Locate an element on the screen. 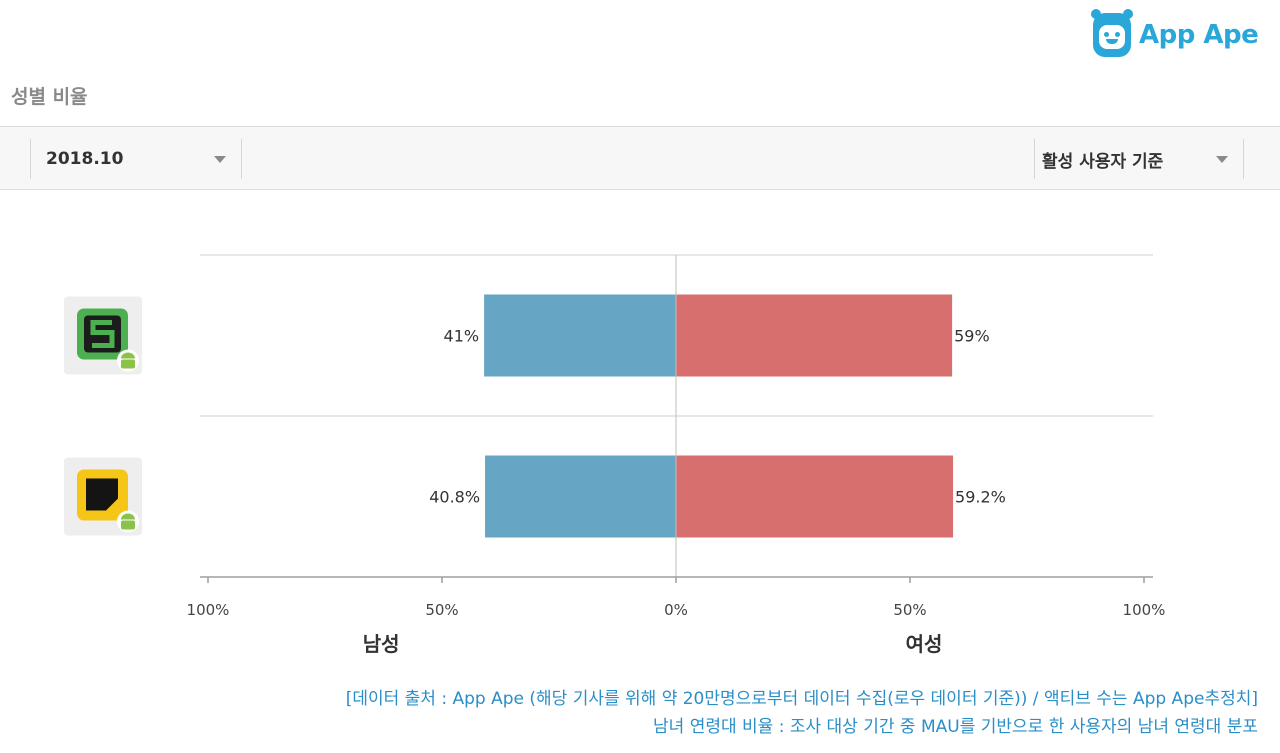 The image size is (1280, 753). basis-select-value: 활성 사용자 기준 is located at coordinates (1103, 161).